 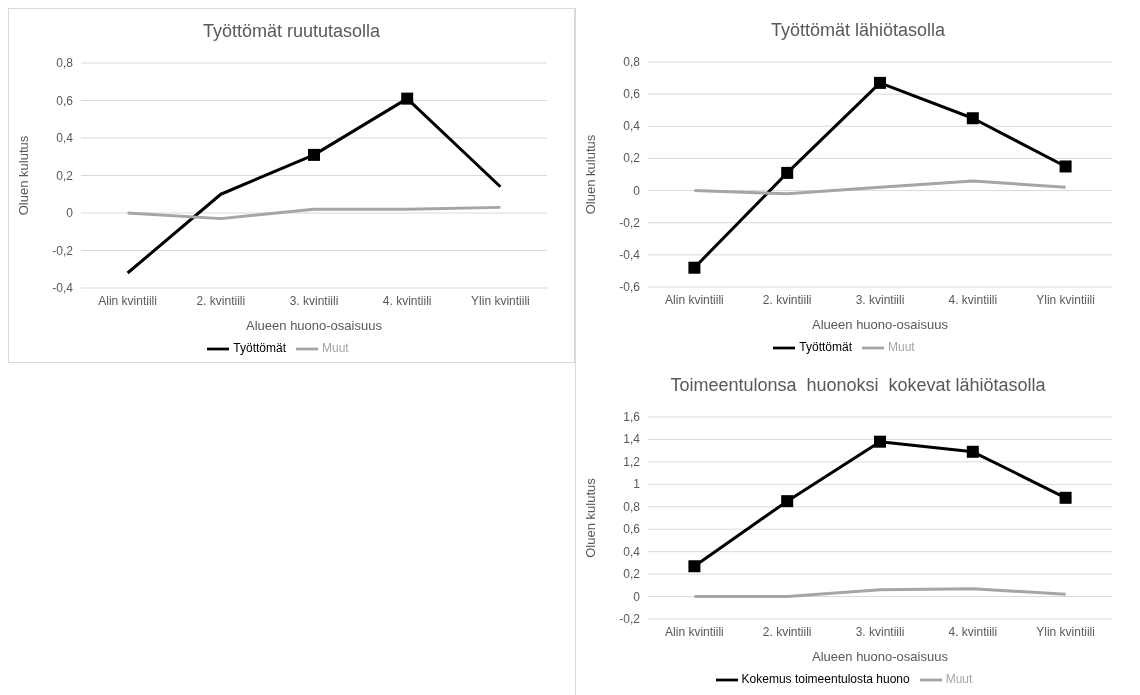 What do you see at coordinates (637, 484) in the screenshot?
I see `y-tick-label: 1` at bounding box center [637, 484].